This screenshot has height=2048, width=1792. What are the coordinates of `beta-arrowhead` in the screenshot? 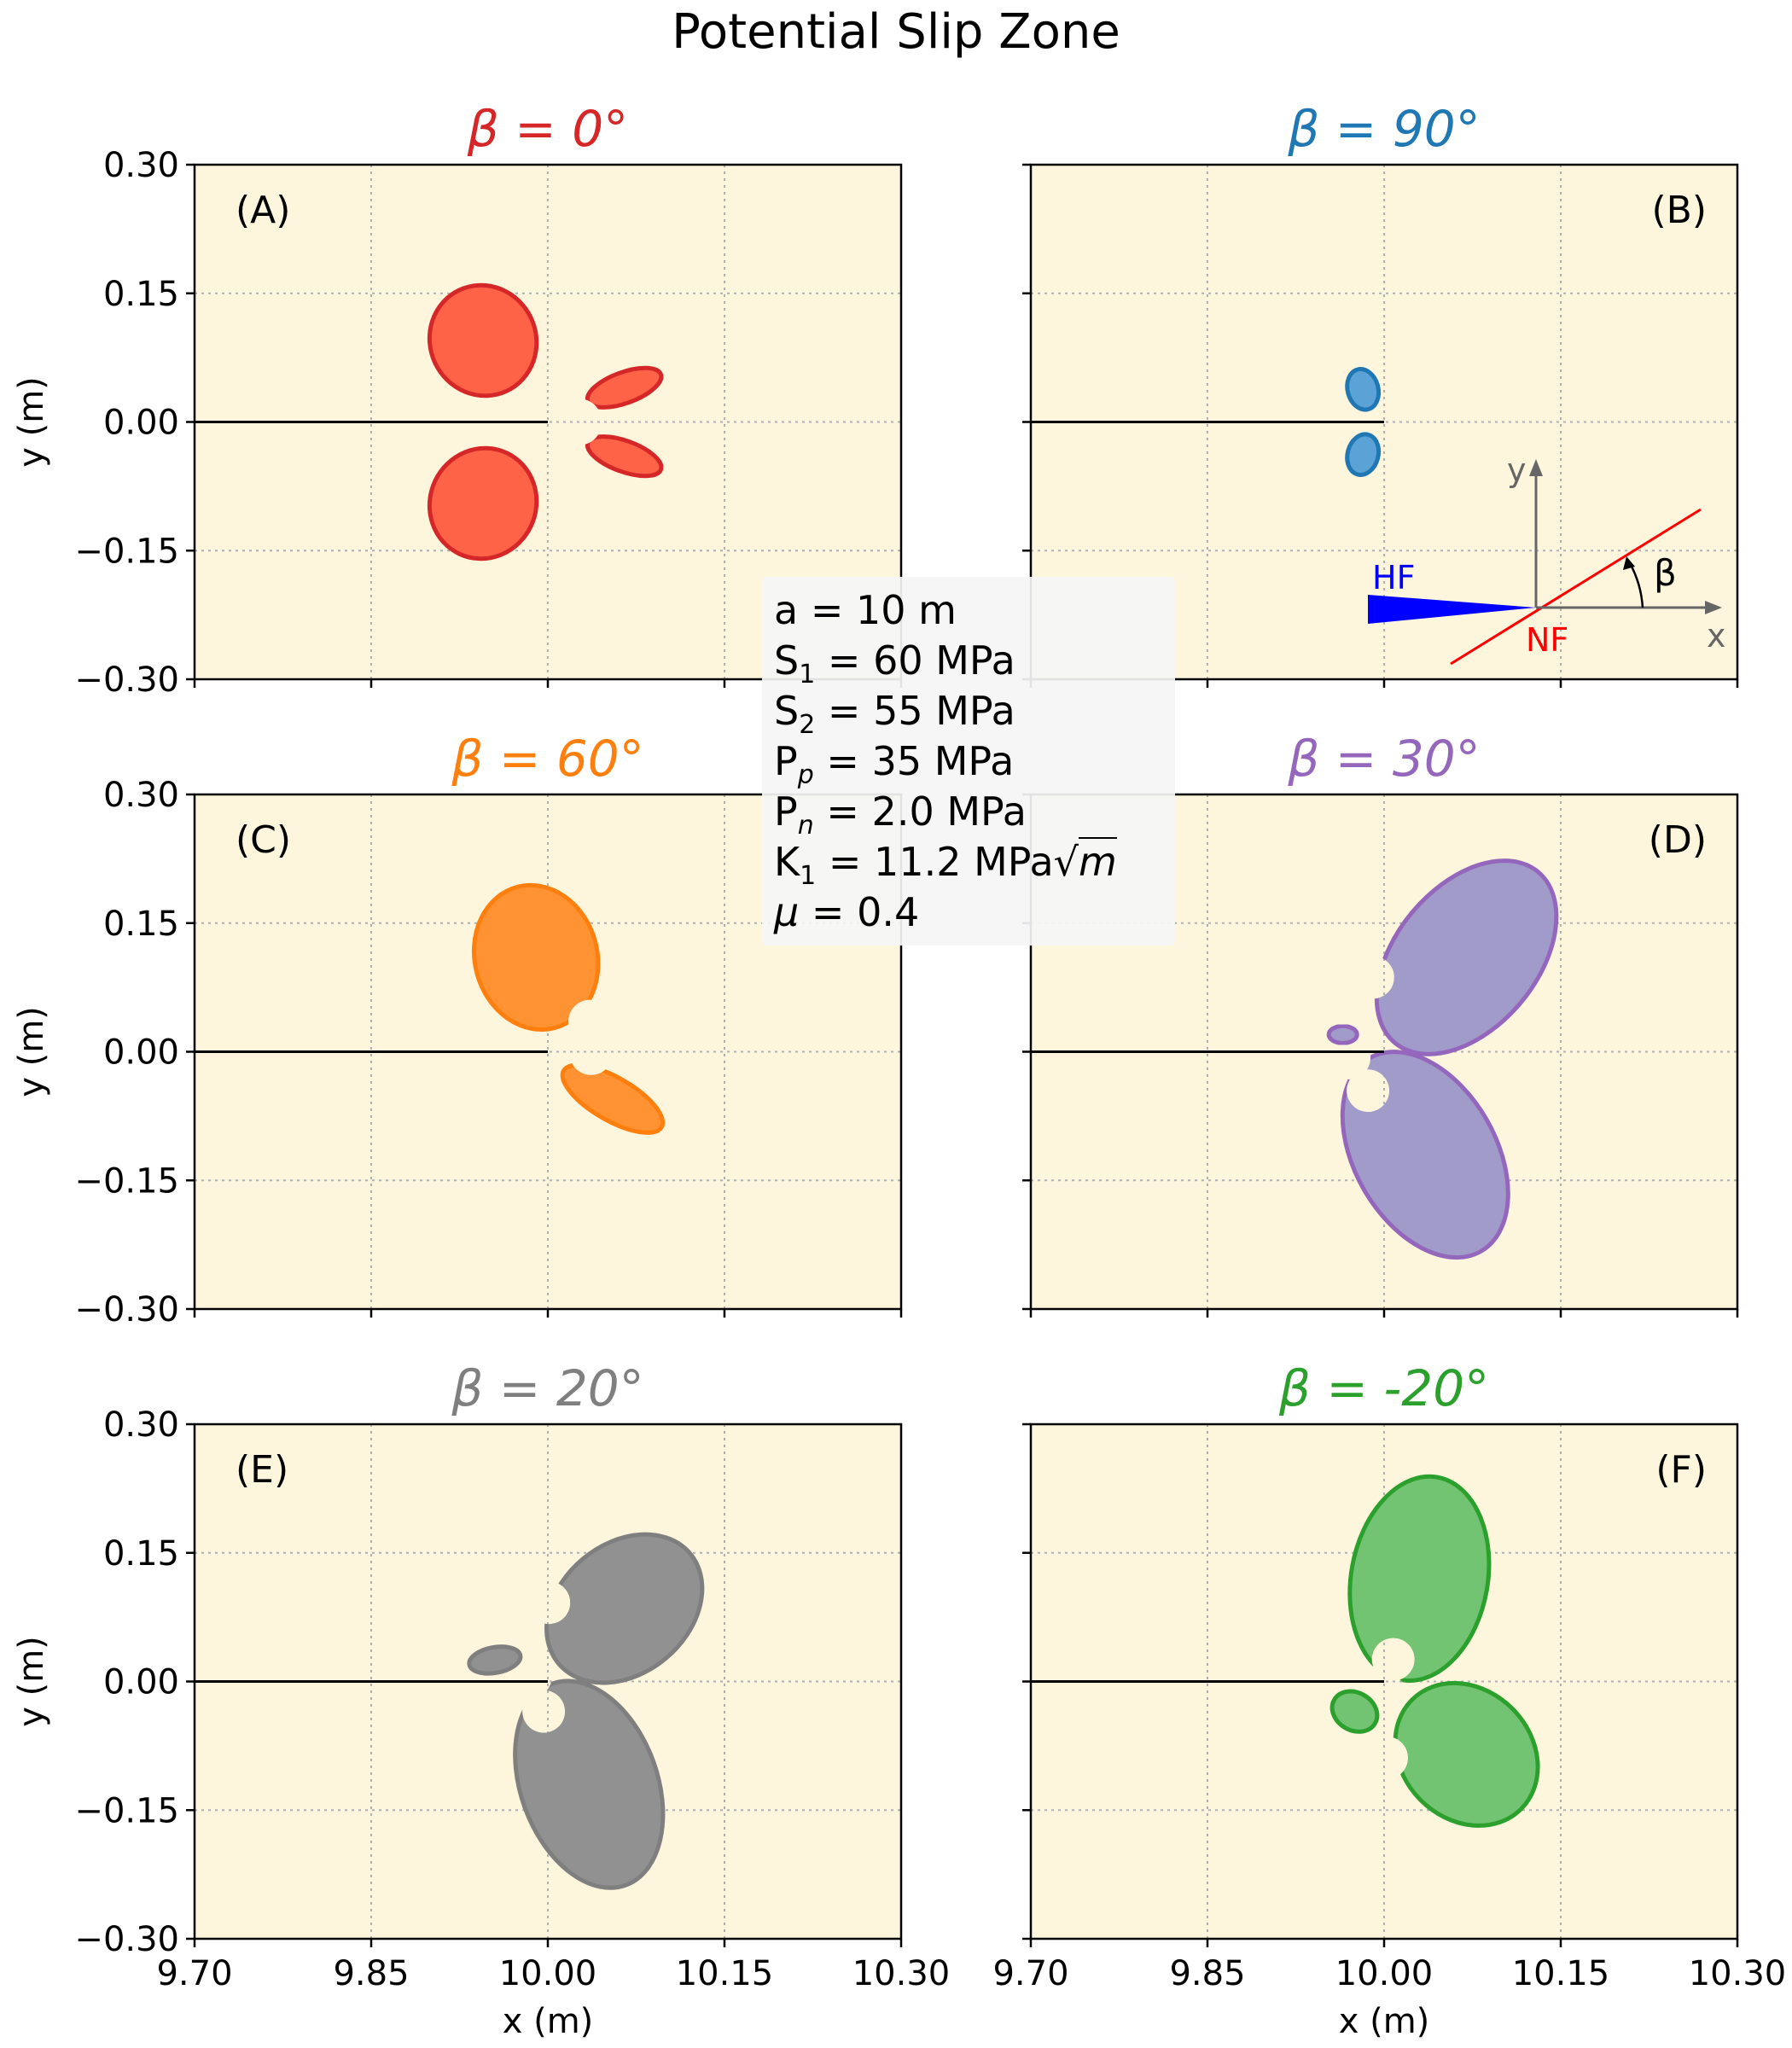 It's located at (1629, 563).